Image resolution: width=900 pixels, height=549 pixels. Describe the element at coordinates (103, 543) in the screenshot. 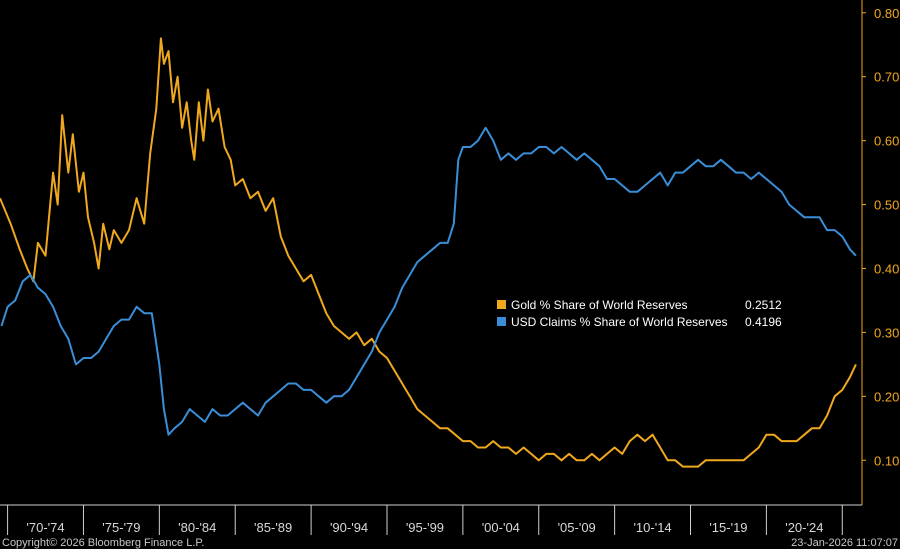

I see `copyright-text: Copyright© 2026 Bloomberg Finance L.P.` at that location.